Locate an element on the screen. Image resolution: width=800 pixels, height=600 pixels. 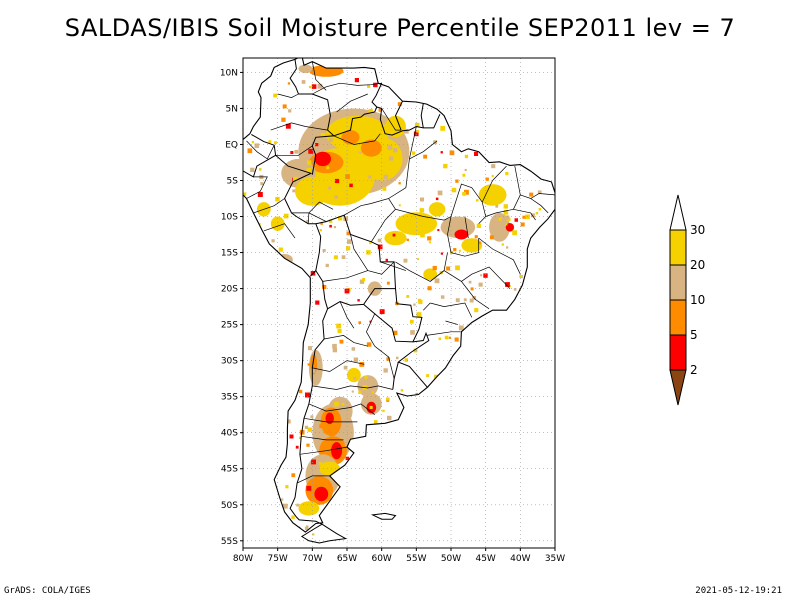
lat-tick-label: 45S is located at coordinates (229, 470).